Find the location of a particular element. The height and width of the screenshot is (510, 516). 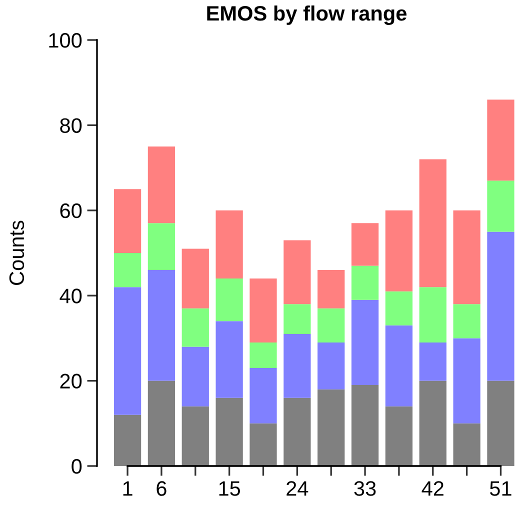

x-tick-label: 15 is located at coordinates (229, 488).